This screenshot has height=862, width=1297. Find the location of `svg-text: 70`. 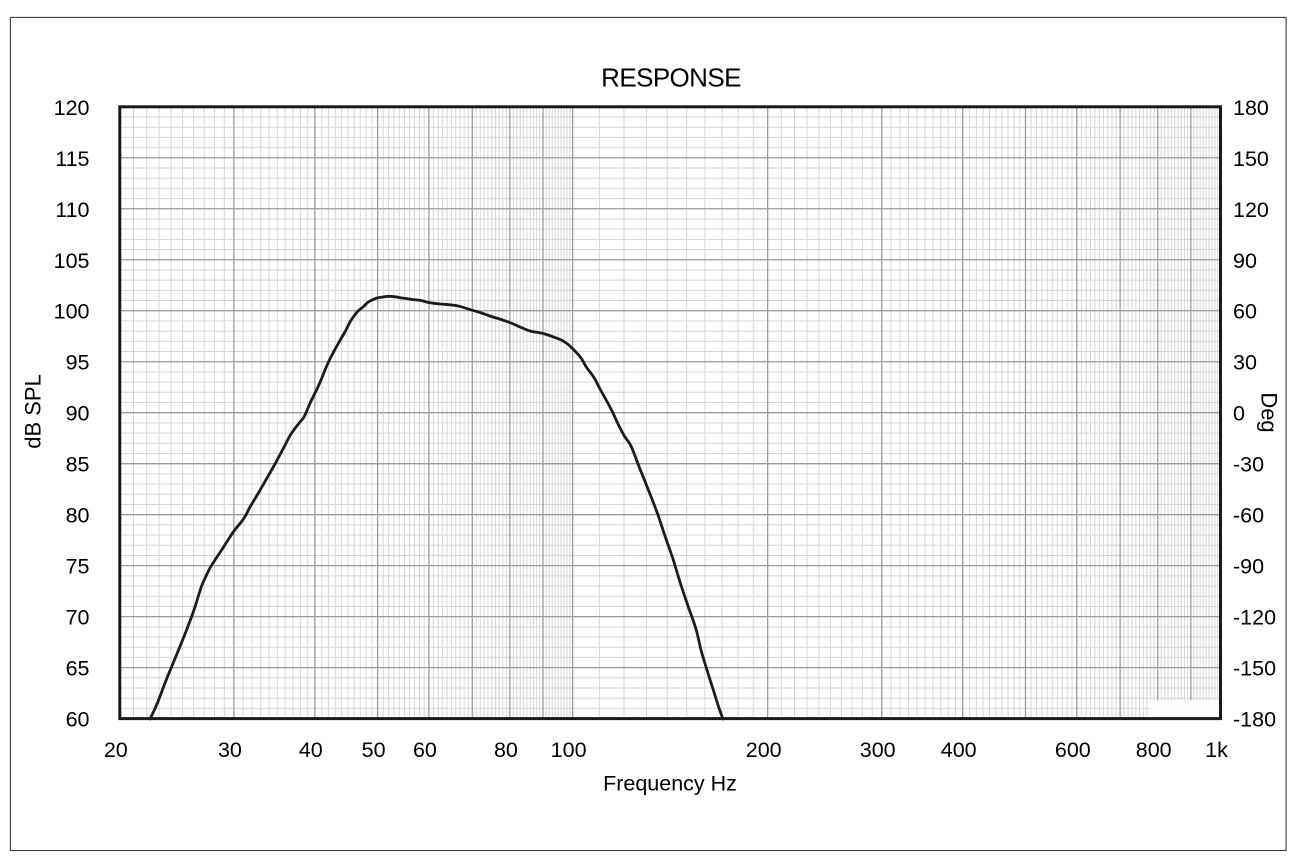

svg-text: 70 is located at coordinates (78, 618).